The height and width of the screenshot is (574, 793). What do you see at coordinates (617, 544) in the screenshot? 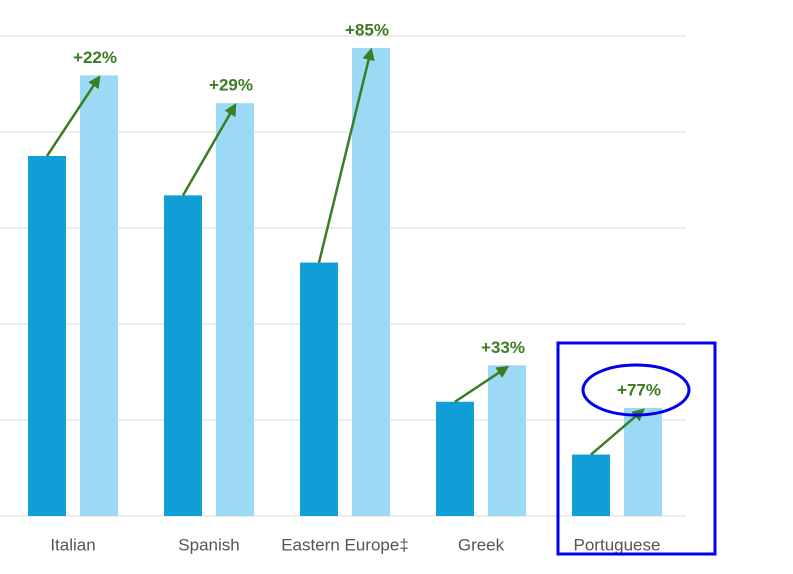
I see `x-tick-label: Portuguese` at bounding box center [617, 544].